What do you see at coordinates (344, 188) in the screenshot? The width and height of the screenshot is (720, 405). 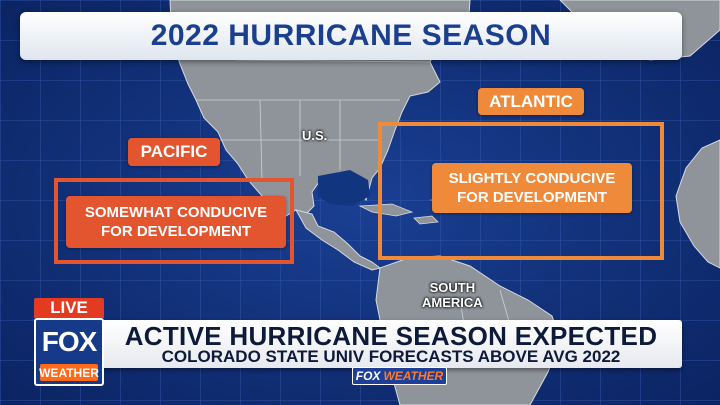 I see `gulf-of-mexico` at bounding box center [344, 188].